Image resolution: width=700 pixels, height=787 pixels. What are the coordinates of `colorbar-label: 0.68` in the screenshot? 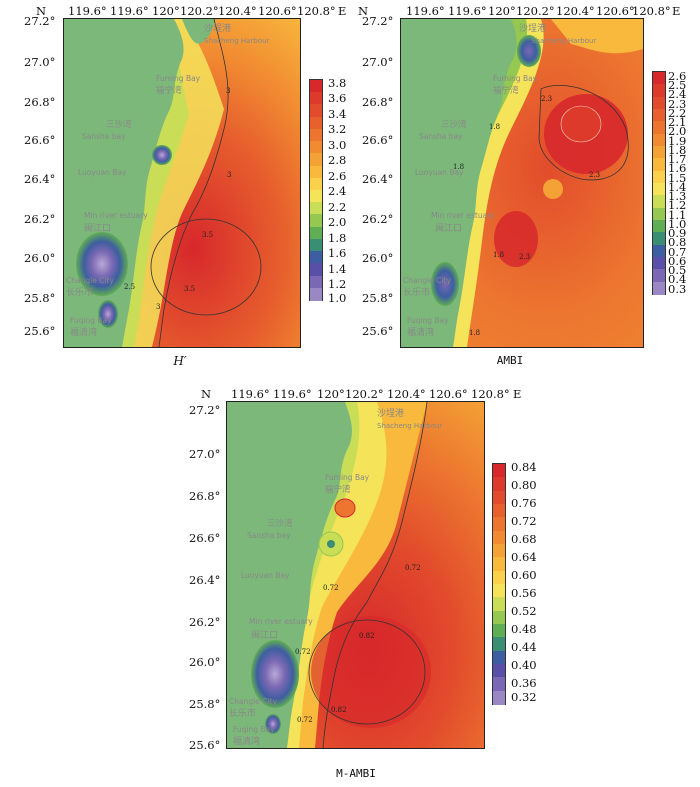 It's located at (524, 539).